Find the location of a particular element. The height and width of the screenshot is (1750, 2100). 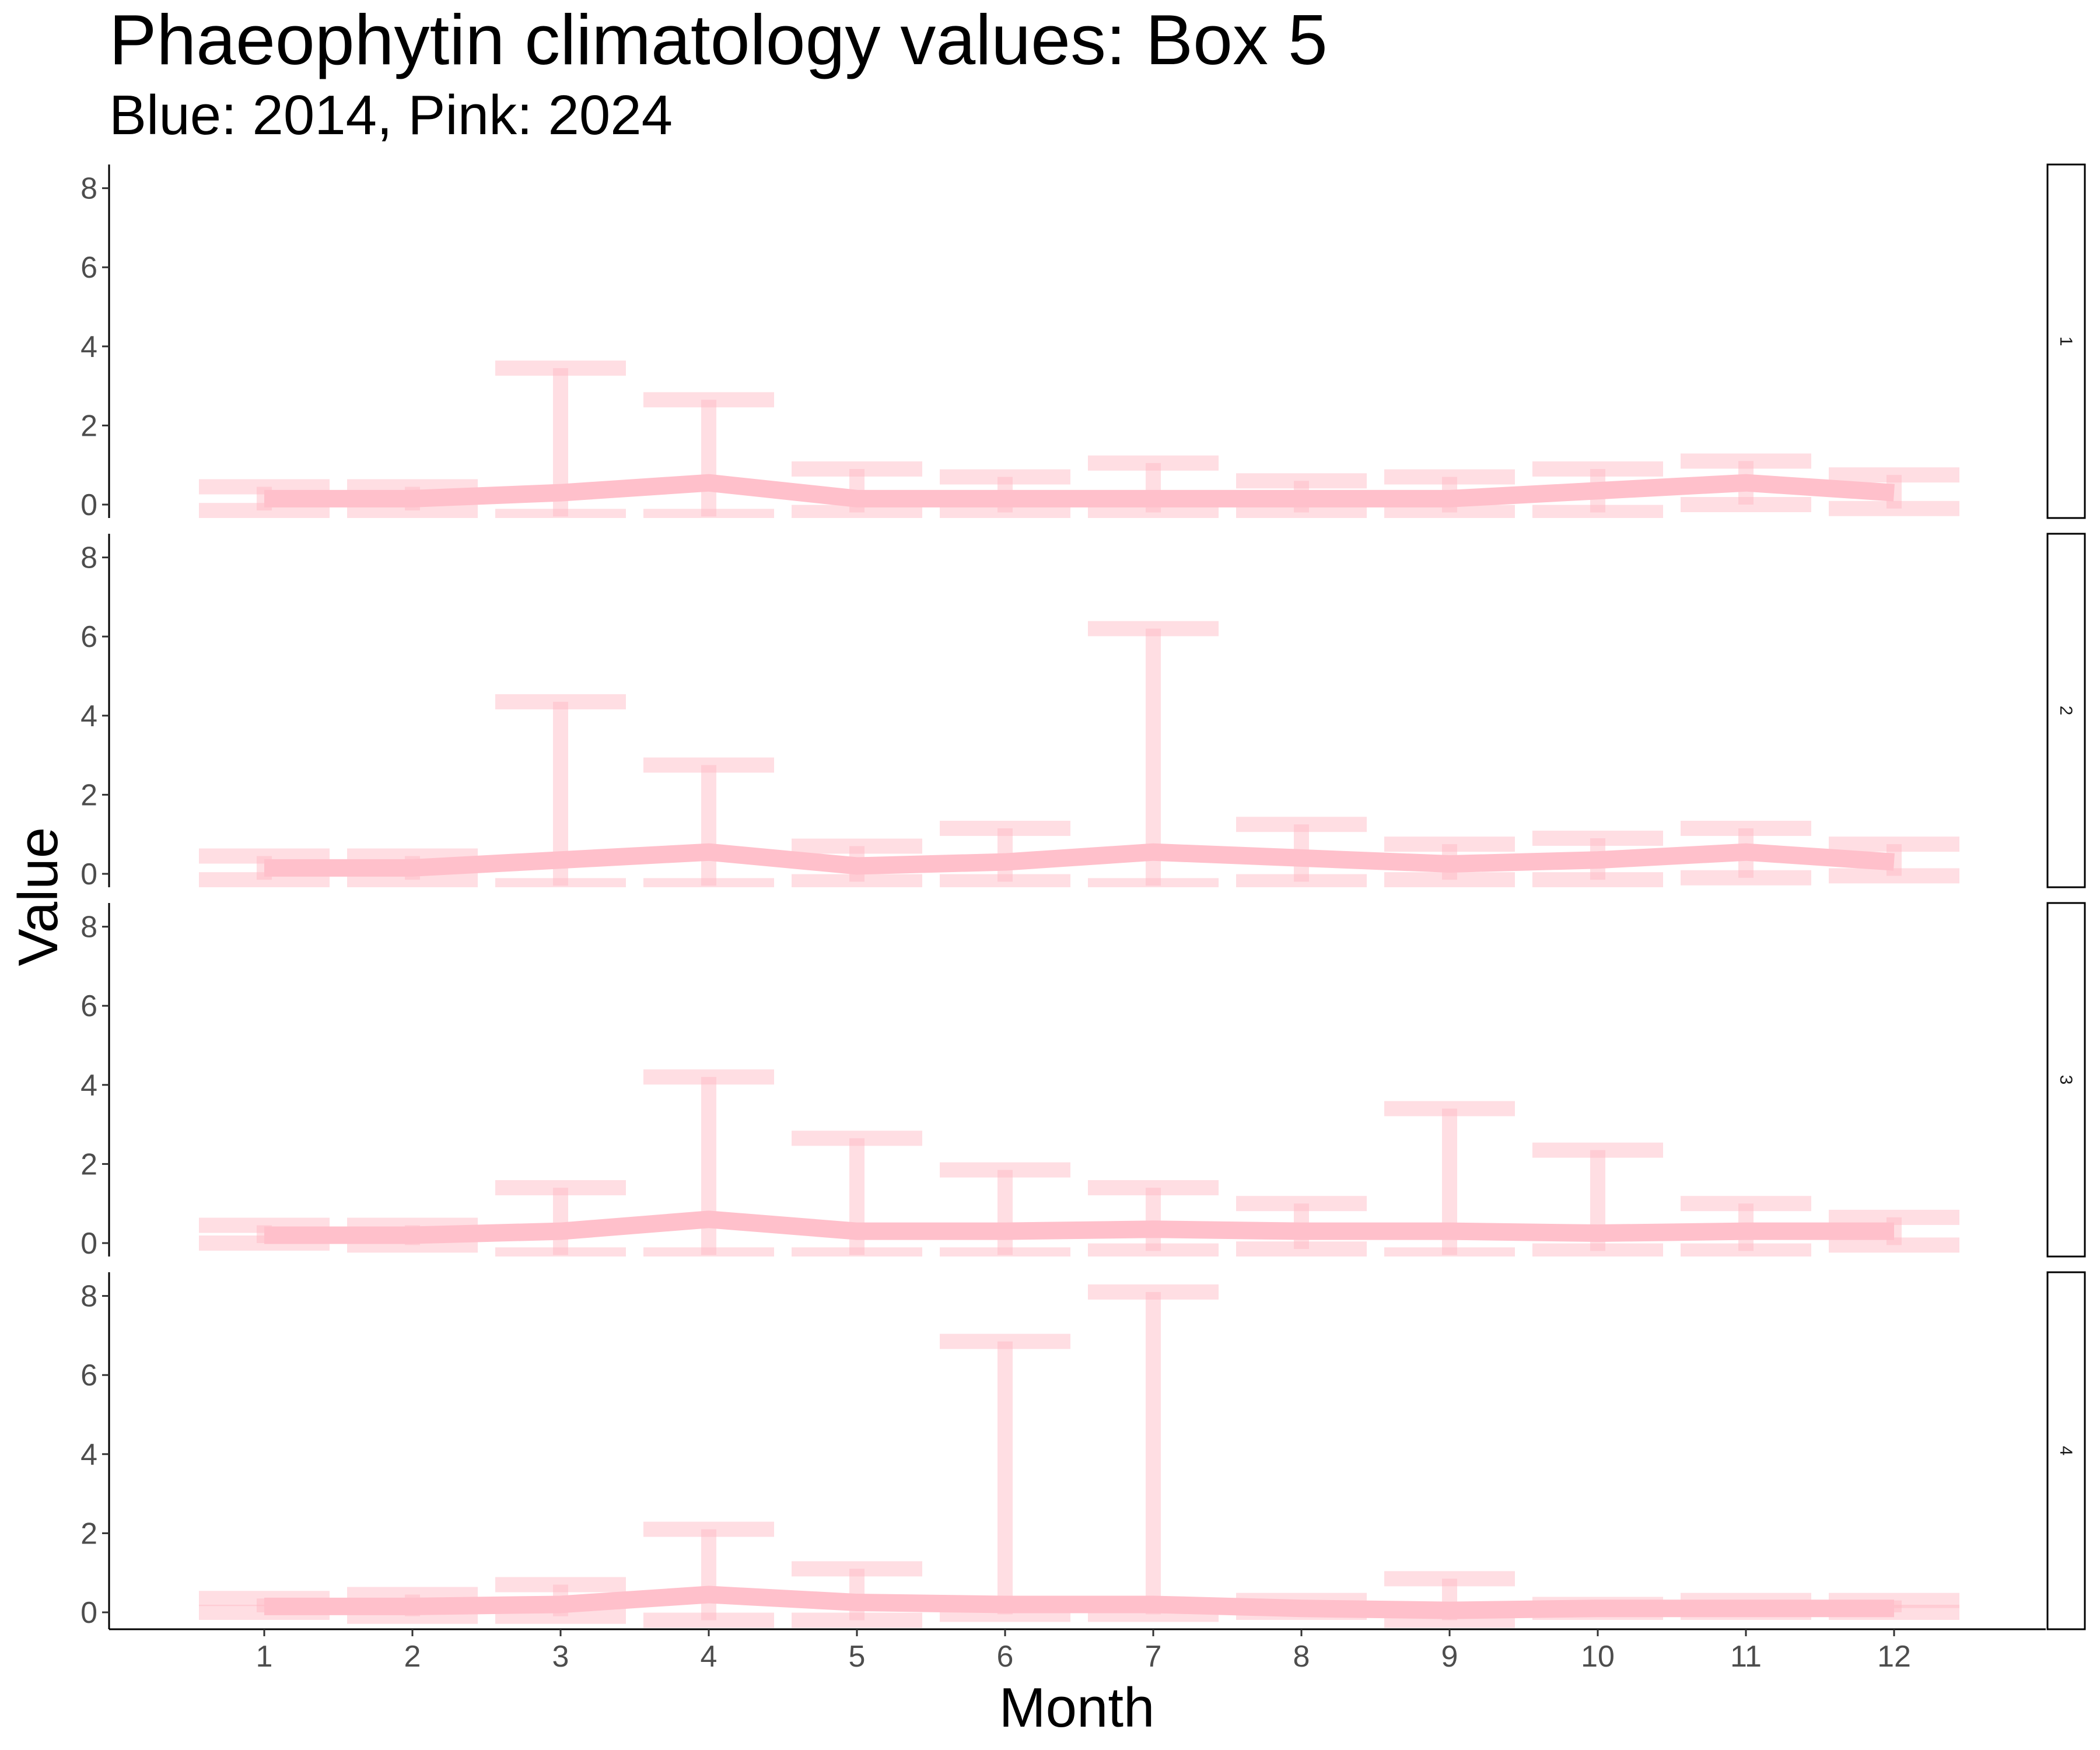

facet-strip-label: 1 is located at coordinates (2066, 342).